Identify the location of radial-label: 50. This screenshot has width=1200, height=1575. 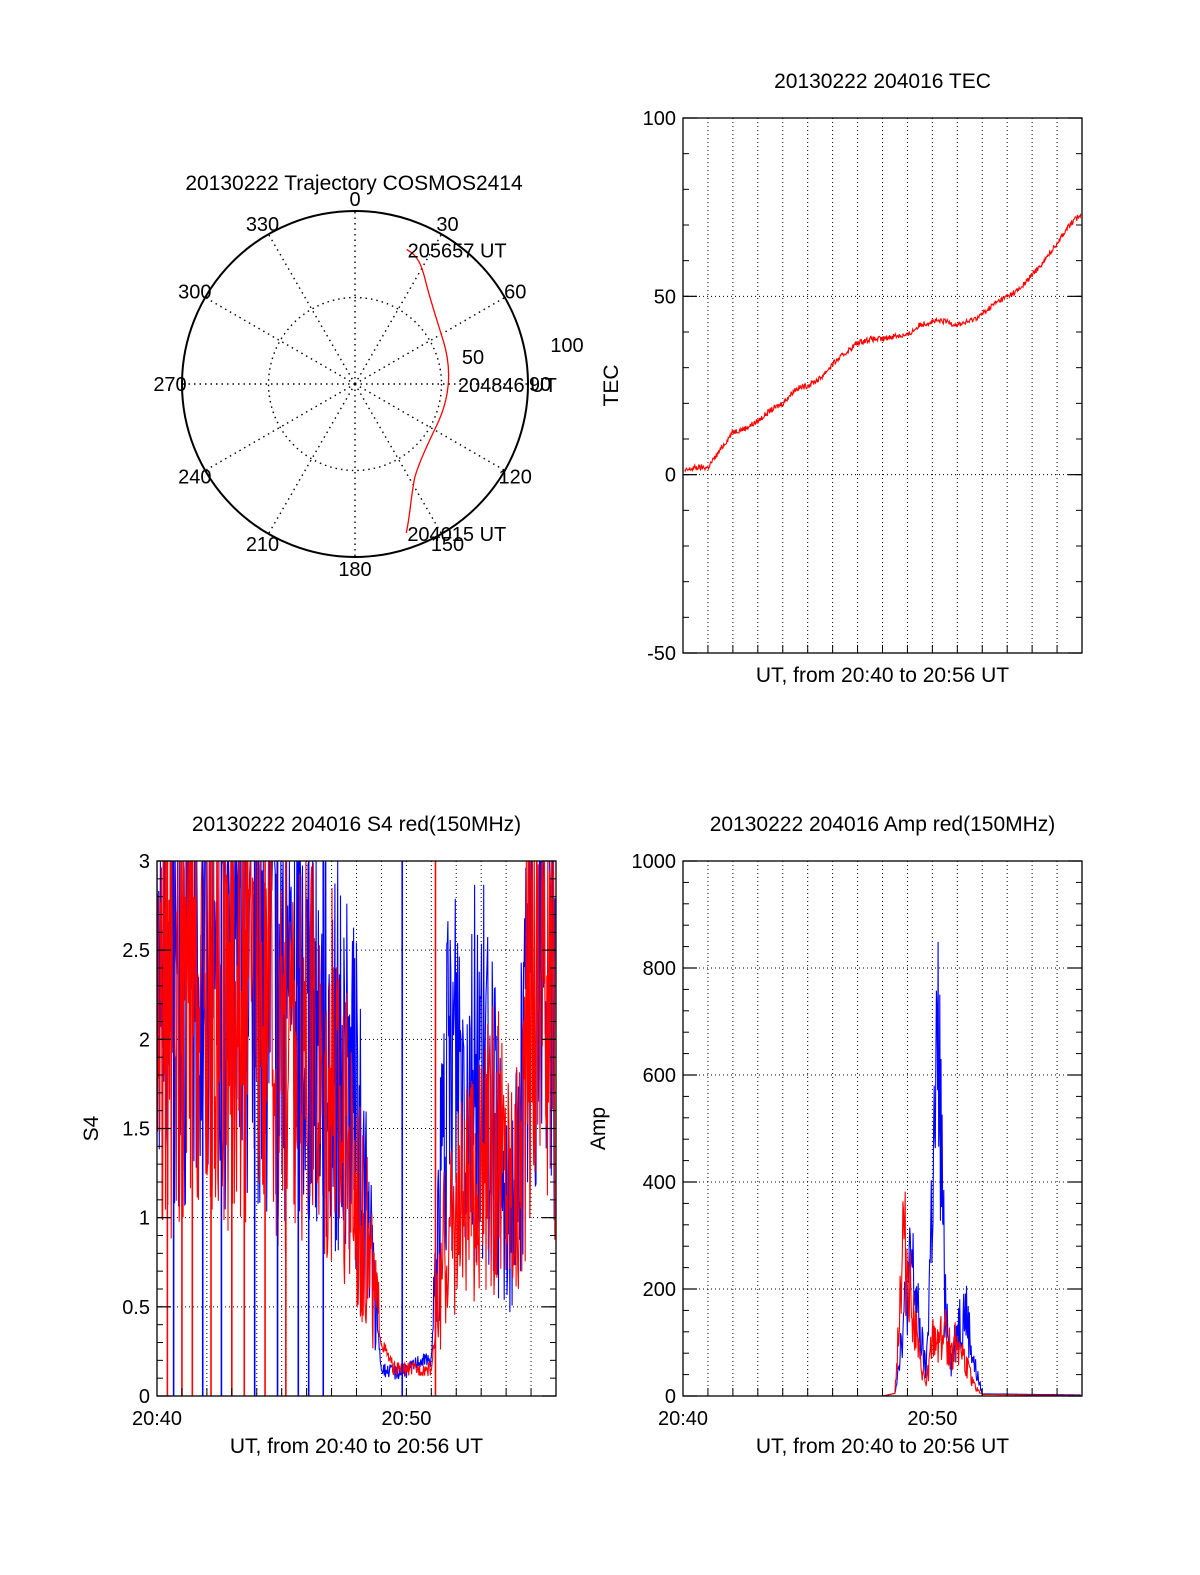
(473, 358).